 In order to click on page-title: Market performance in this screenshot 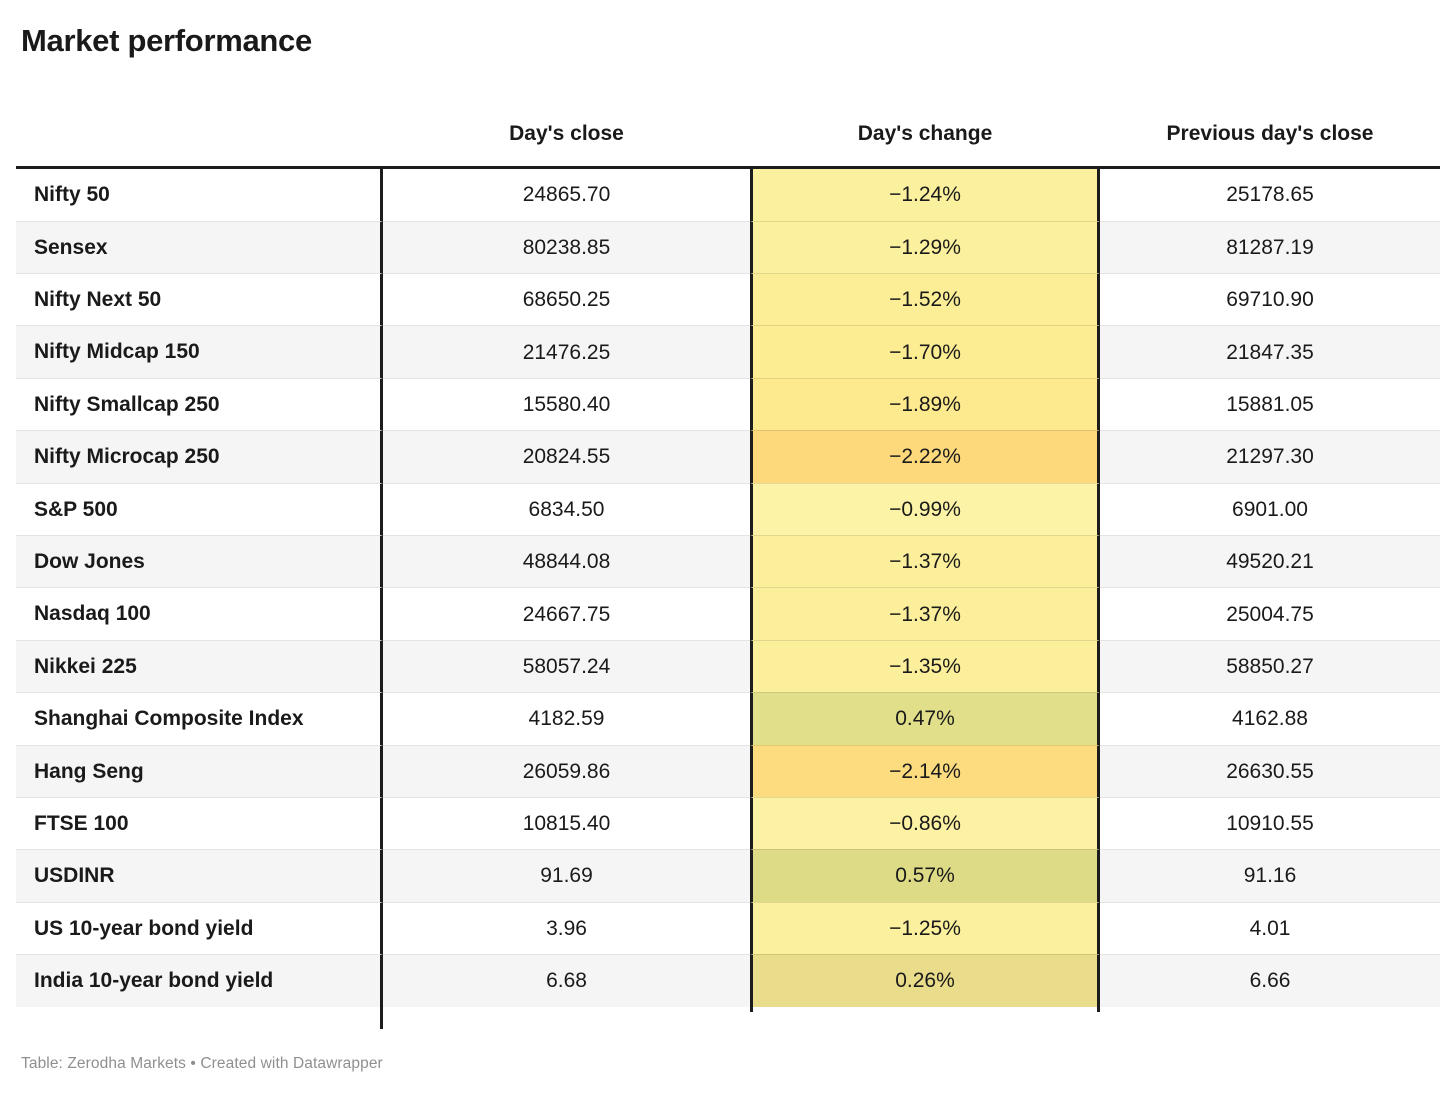, I will do `click(166, 40)`.